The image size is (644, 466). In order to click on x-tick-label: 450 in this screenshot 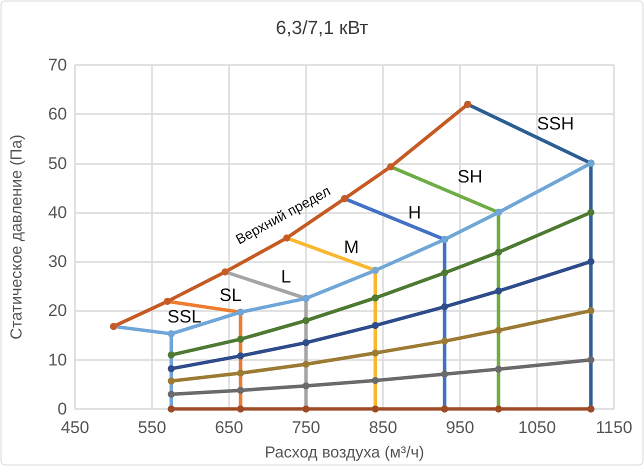, I will do `click(75, 427)`.